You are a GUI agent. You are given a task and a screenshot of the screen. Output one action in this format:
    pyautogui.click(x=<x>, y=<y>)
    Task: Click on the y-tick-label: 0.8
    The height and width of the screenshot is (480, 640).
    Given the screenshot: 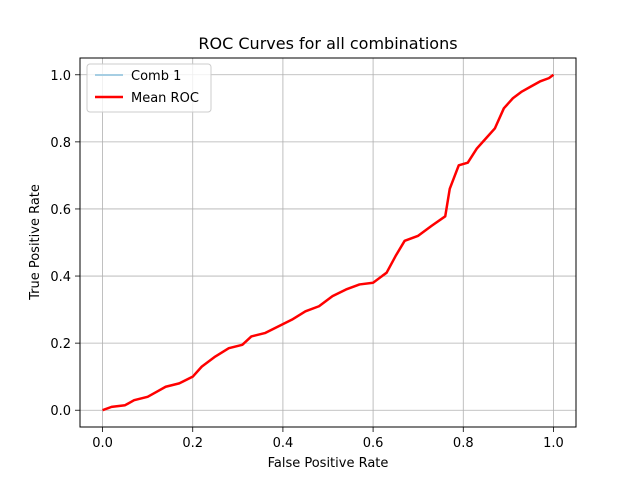 What is the action you would take?
    pyautogui.click(x=60, y=143)
    